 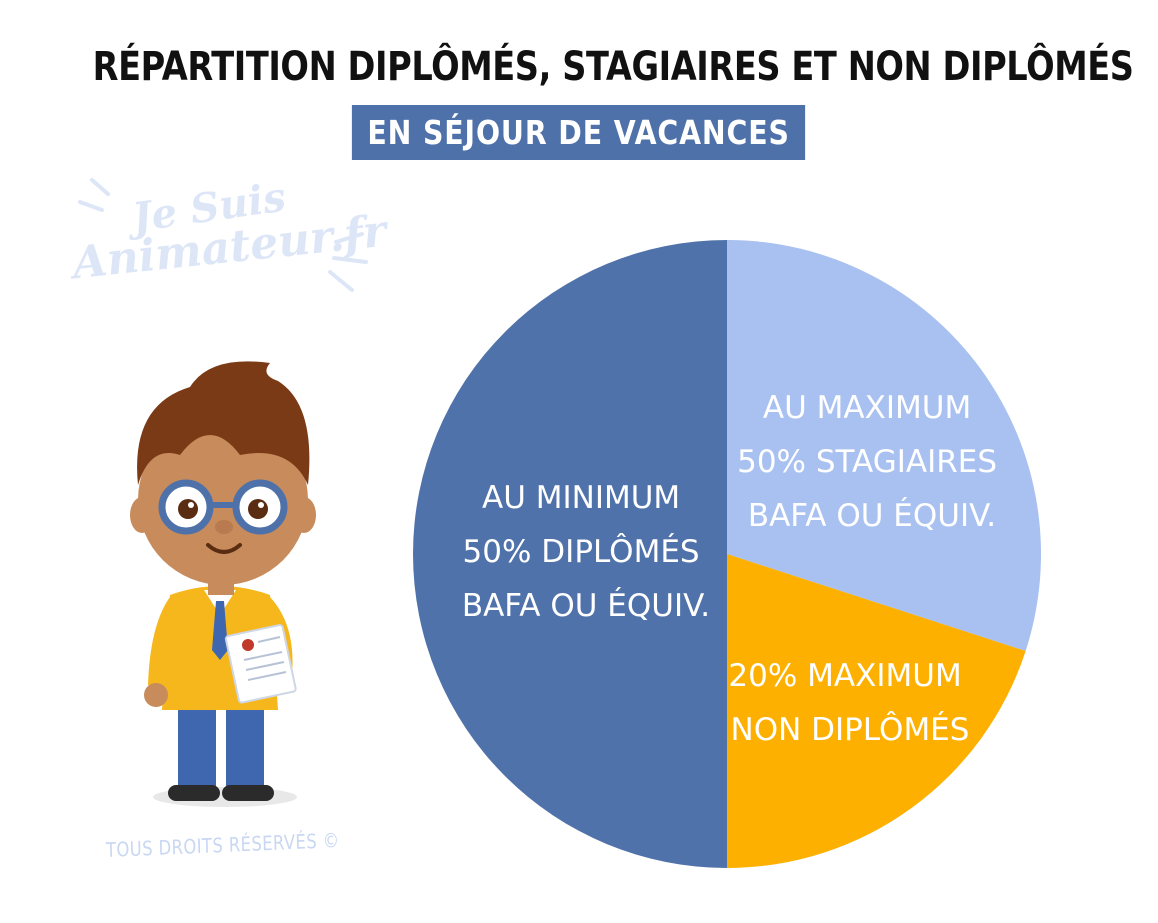 I want to click on label-stagiaires: AU MAXIMUM 50% STAGIAIRES BAFA OU ÉQUIV., so click(x=872, y=462).